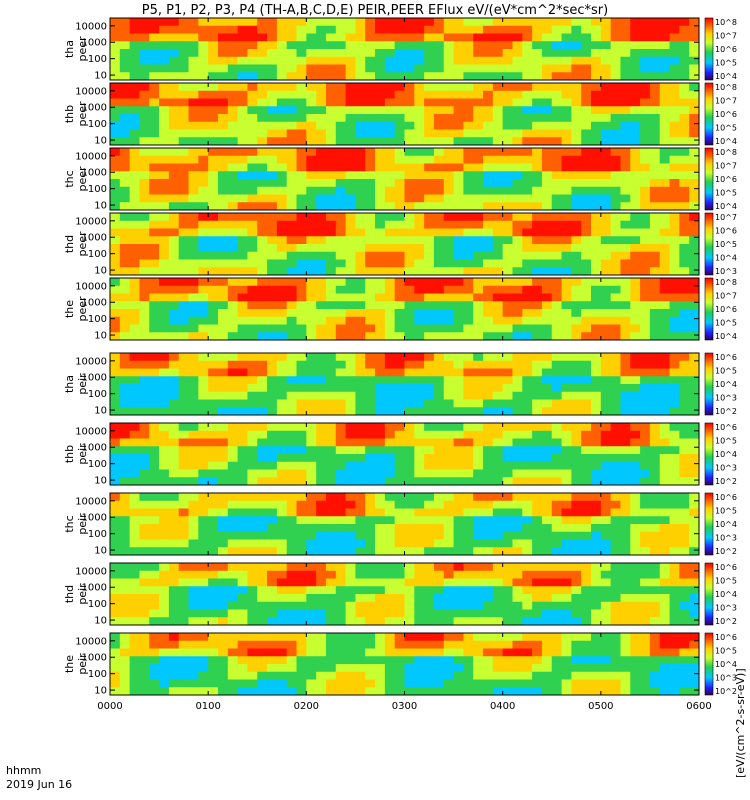 The width and height of the screenshot is (750, 800). Describe the element at coordinates (100, 411) in the screenshot. I see `y-tick-label: 10` at that location.